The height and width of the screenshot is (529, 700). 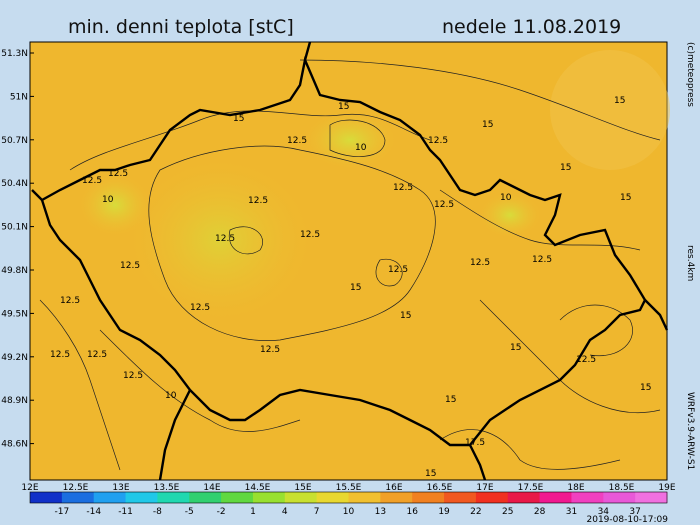 I want to click on title: min. denni teplota [stC], so click(x=181, y=27).